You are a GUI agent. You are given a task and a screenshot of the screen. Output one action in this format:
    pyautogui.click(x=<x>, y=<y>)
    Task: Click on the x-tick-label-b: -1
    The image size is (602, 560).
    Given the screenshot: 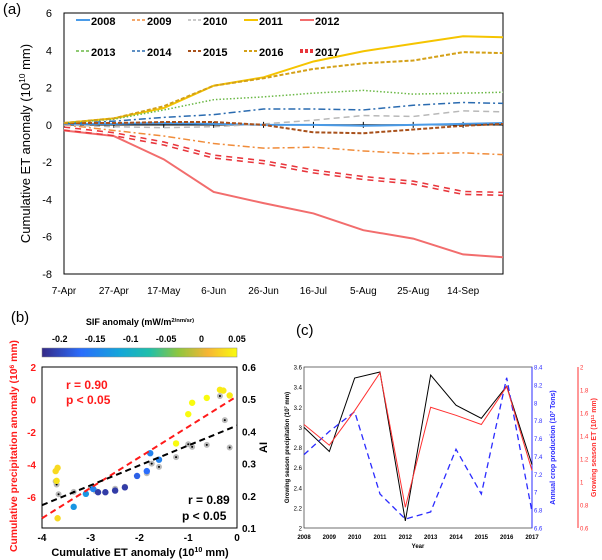 What is the action you would take?
    pyautogui.click(x=188, y=538)
    